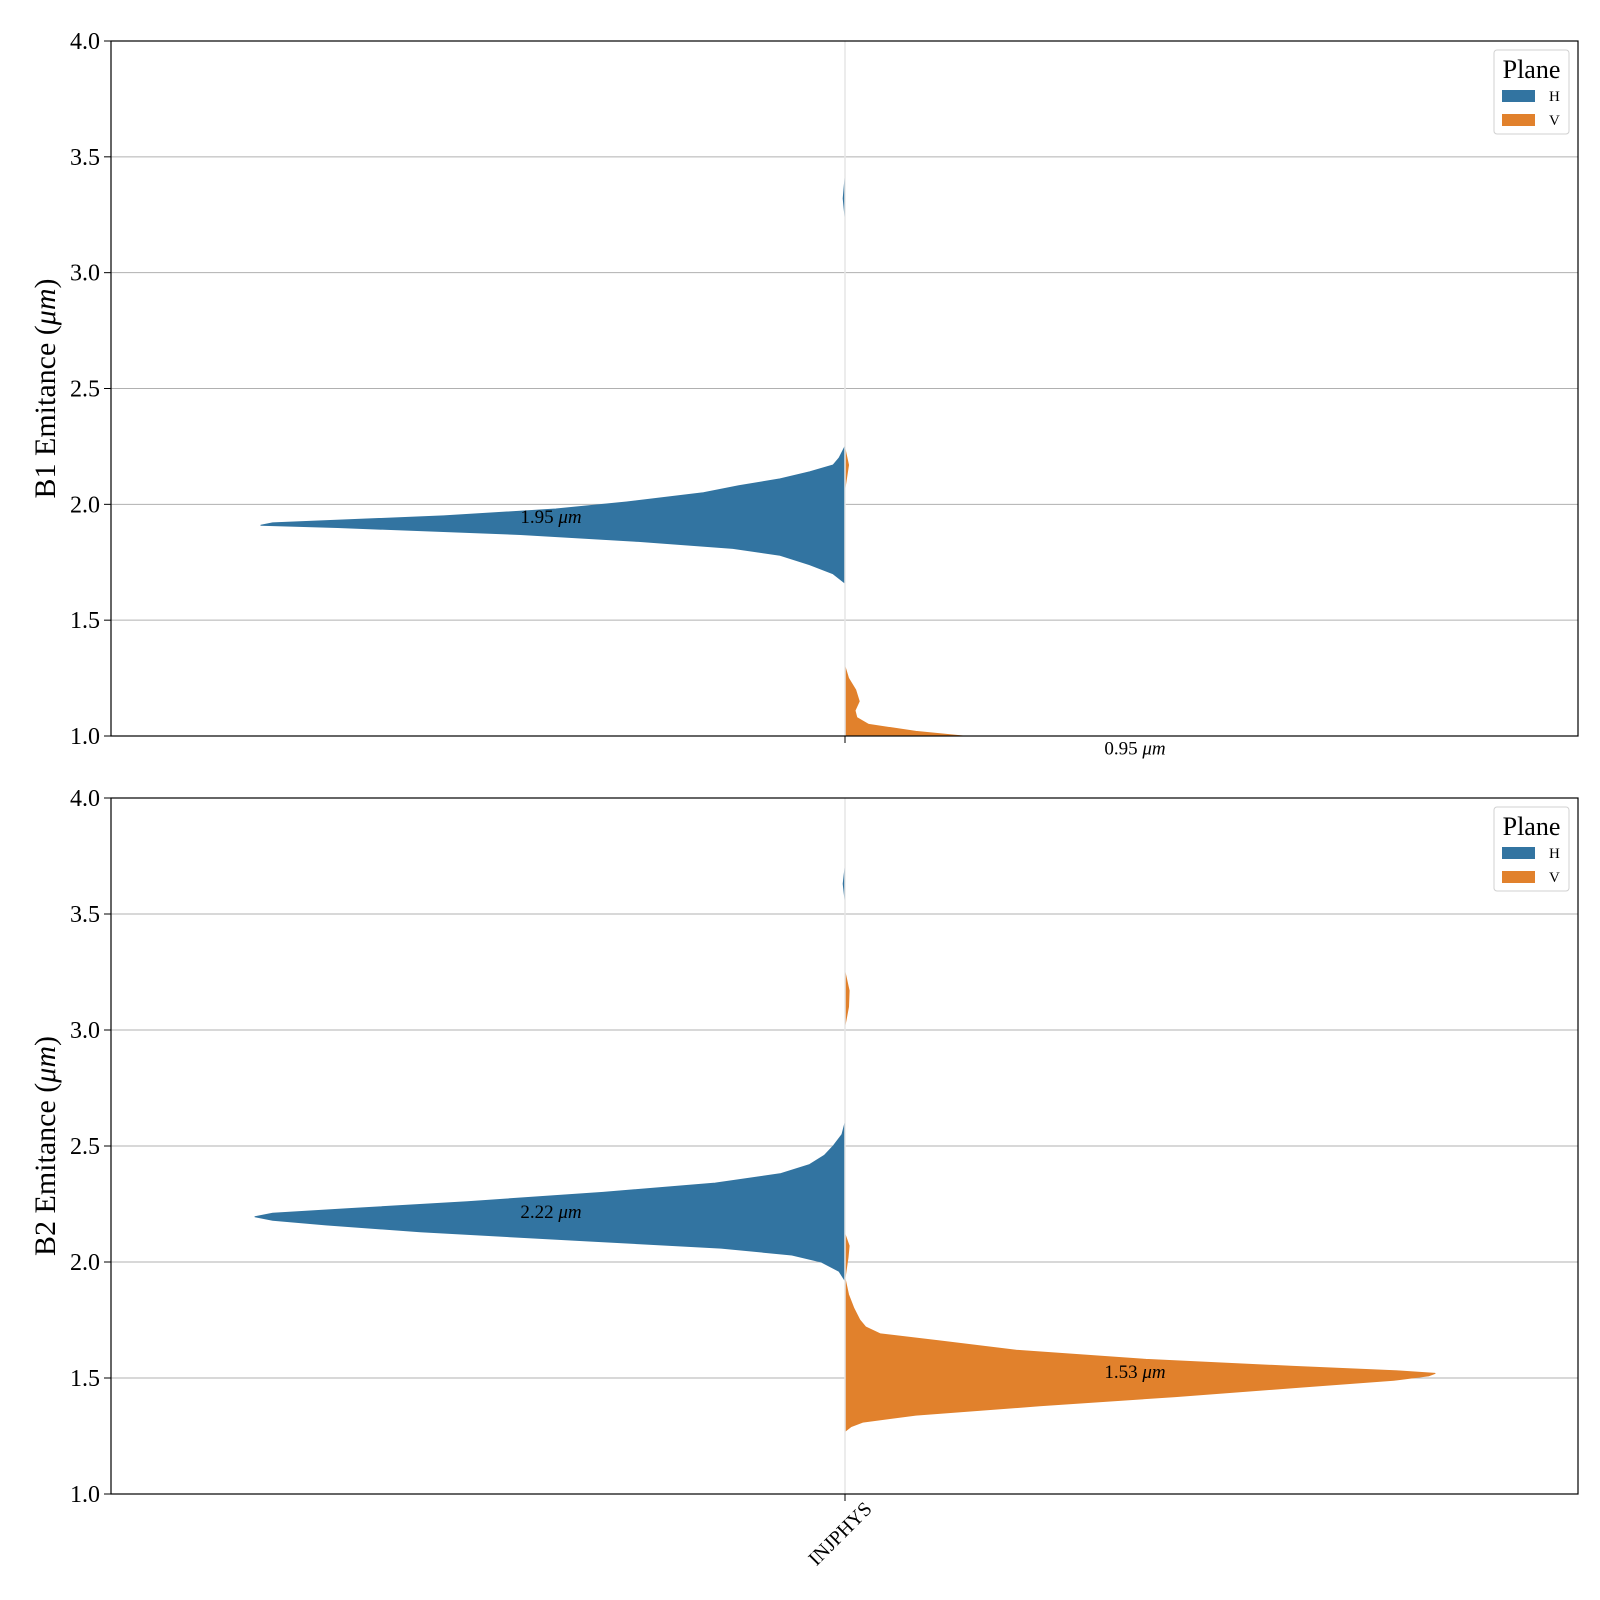 This screenshot has width=1600, height=1600. Describe the element at coordinates (1123, 1372) in the screenshot. I see `median-value: 1.53` at that location.